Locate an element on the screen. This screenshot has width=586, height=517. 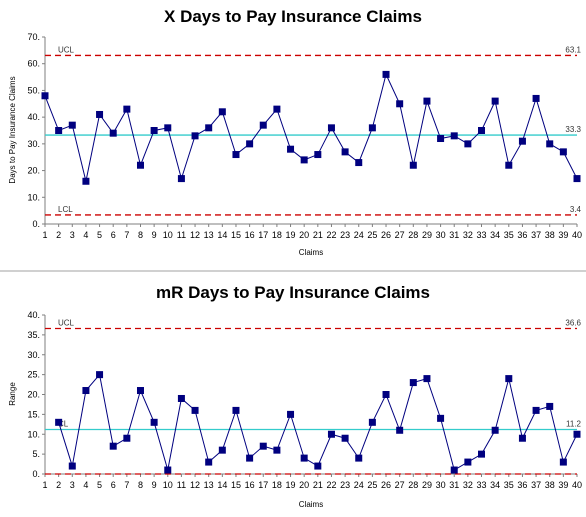
mr-chart-xtick-label: 34 is located at coordinates (495, 485).